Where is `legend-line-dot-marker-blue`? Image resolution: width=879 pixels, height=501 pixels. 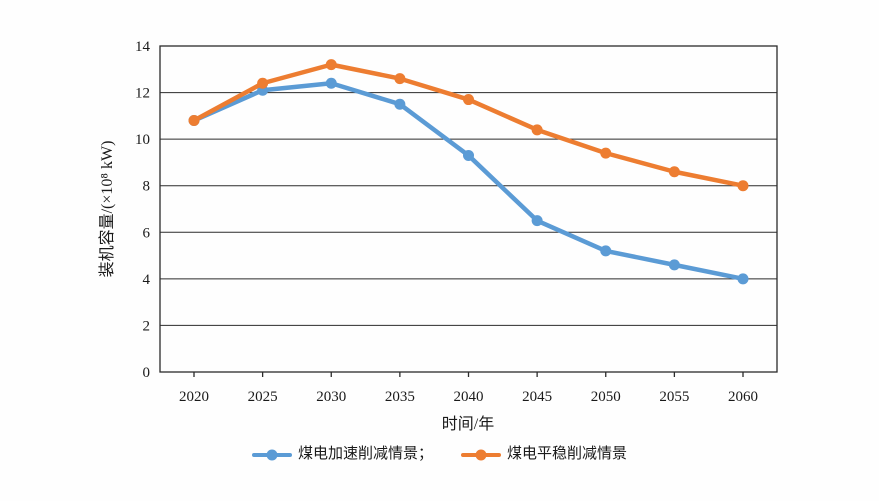 legend-line-dot-marker-blue is located at coordinates (271, 454).